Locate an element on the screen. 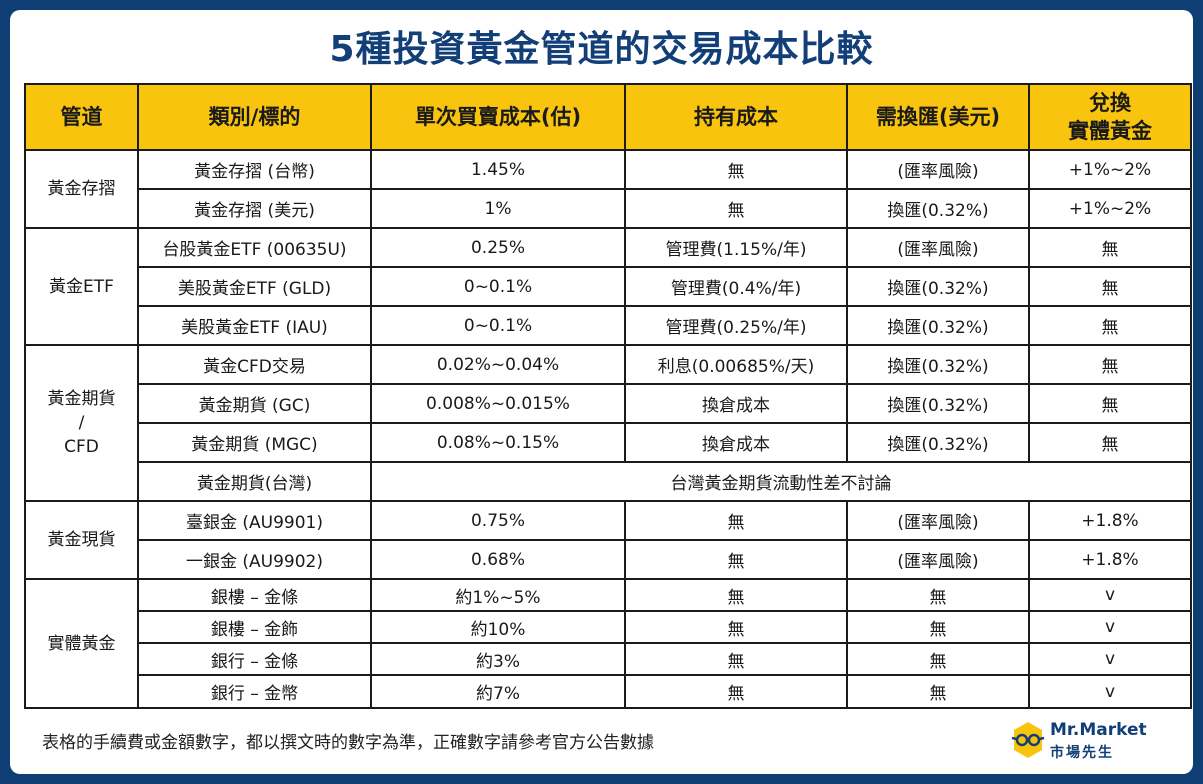 This screenshot has height=784, width=1203. table-row: 黃金現貨 臺銀金 (AU9901) 0.75% 無 (匯率風險) +1.8% is located at coordinates (608, 540).